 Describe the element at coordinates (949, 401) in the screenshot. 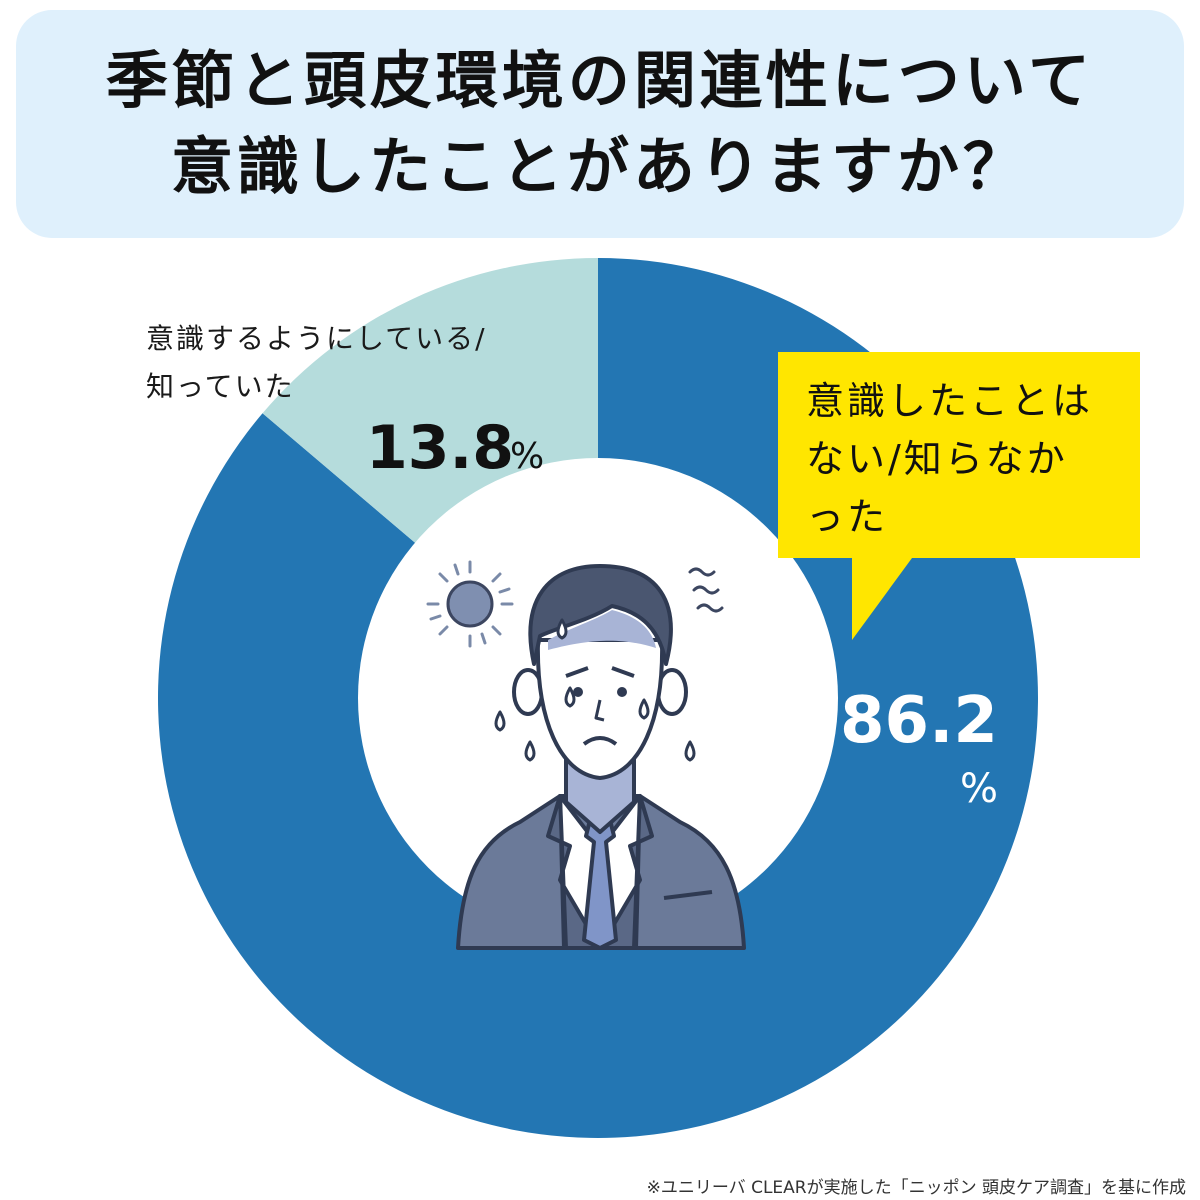

I see `major-label-line-1: 意識したことは` at that location.